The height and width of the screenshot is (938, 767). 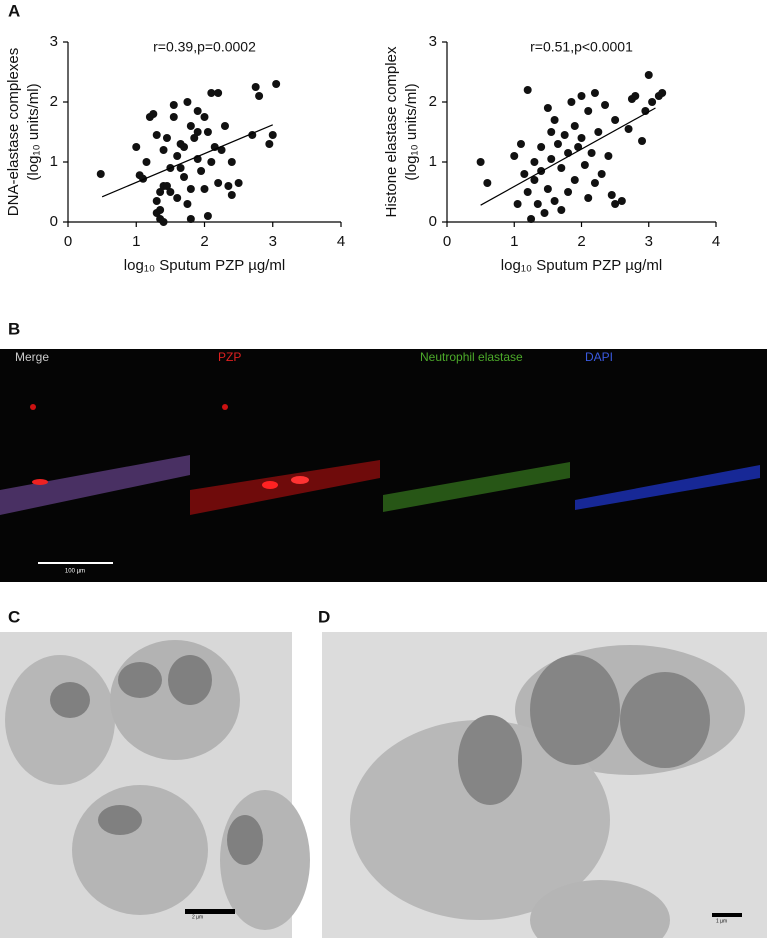 What do you see at coordinates (581, 47) in the screenshot?
I see `annotation: r=0.51,p<0.0001` at bounding box center [581, 47].